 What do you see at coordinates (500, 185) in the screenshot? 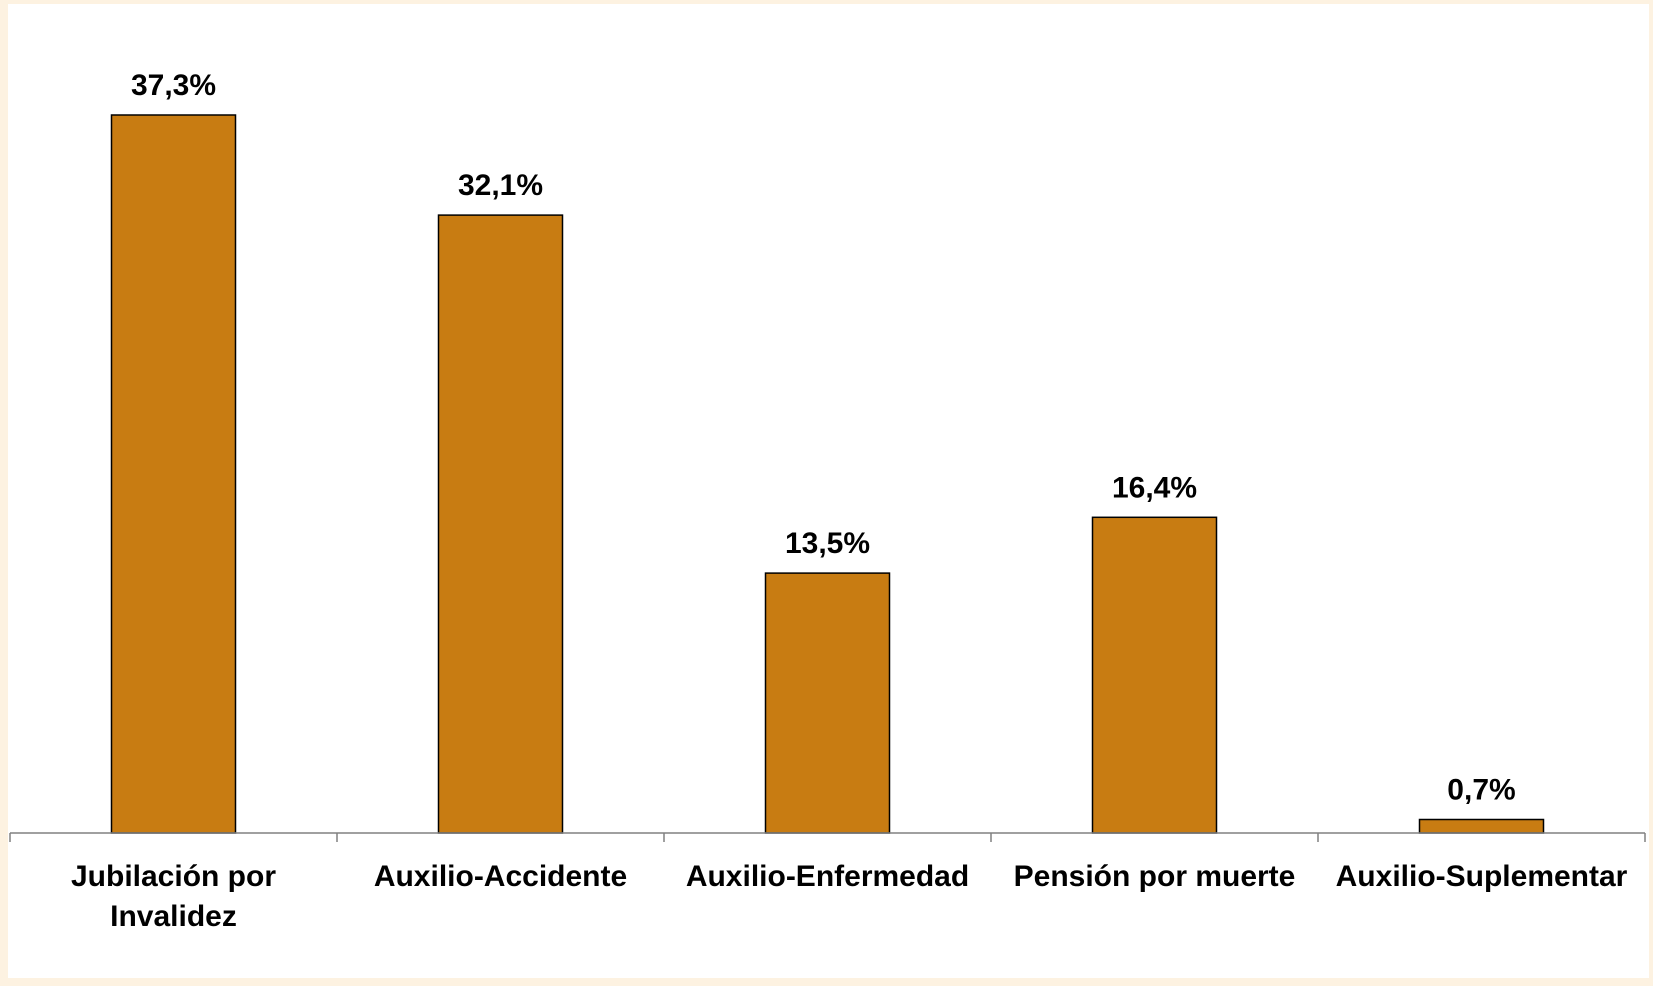
I see `data-label-2: 32,1%` at bounding box center [500, 185].